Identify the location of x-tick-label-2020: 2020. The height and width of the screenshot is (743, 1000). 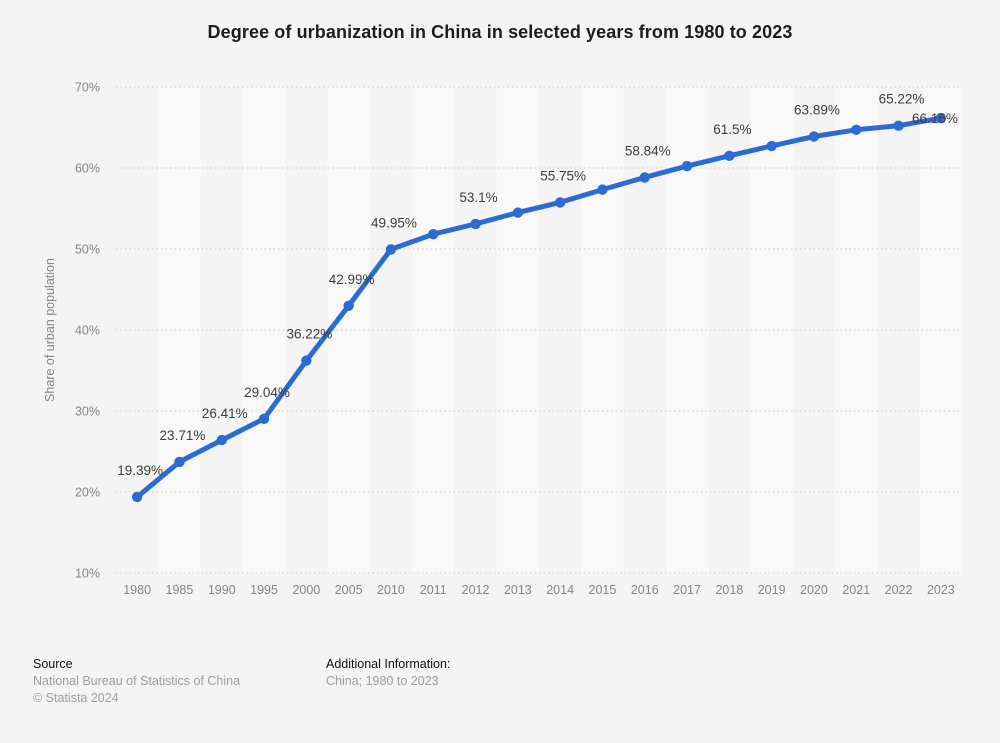
(814, 590).